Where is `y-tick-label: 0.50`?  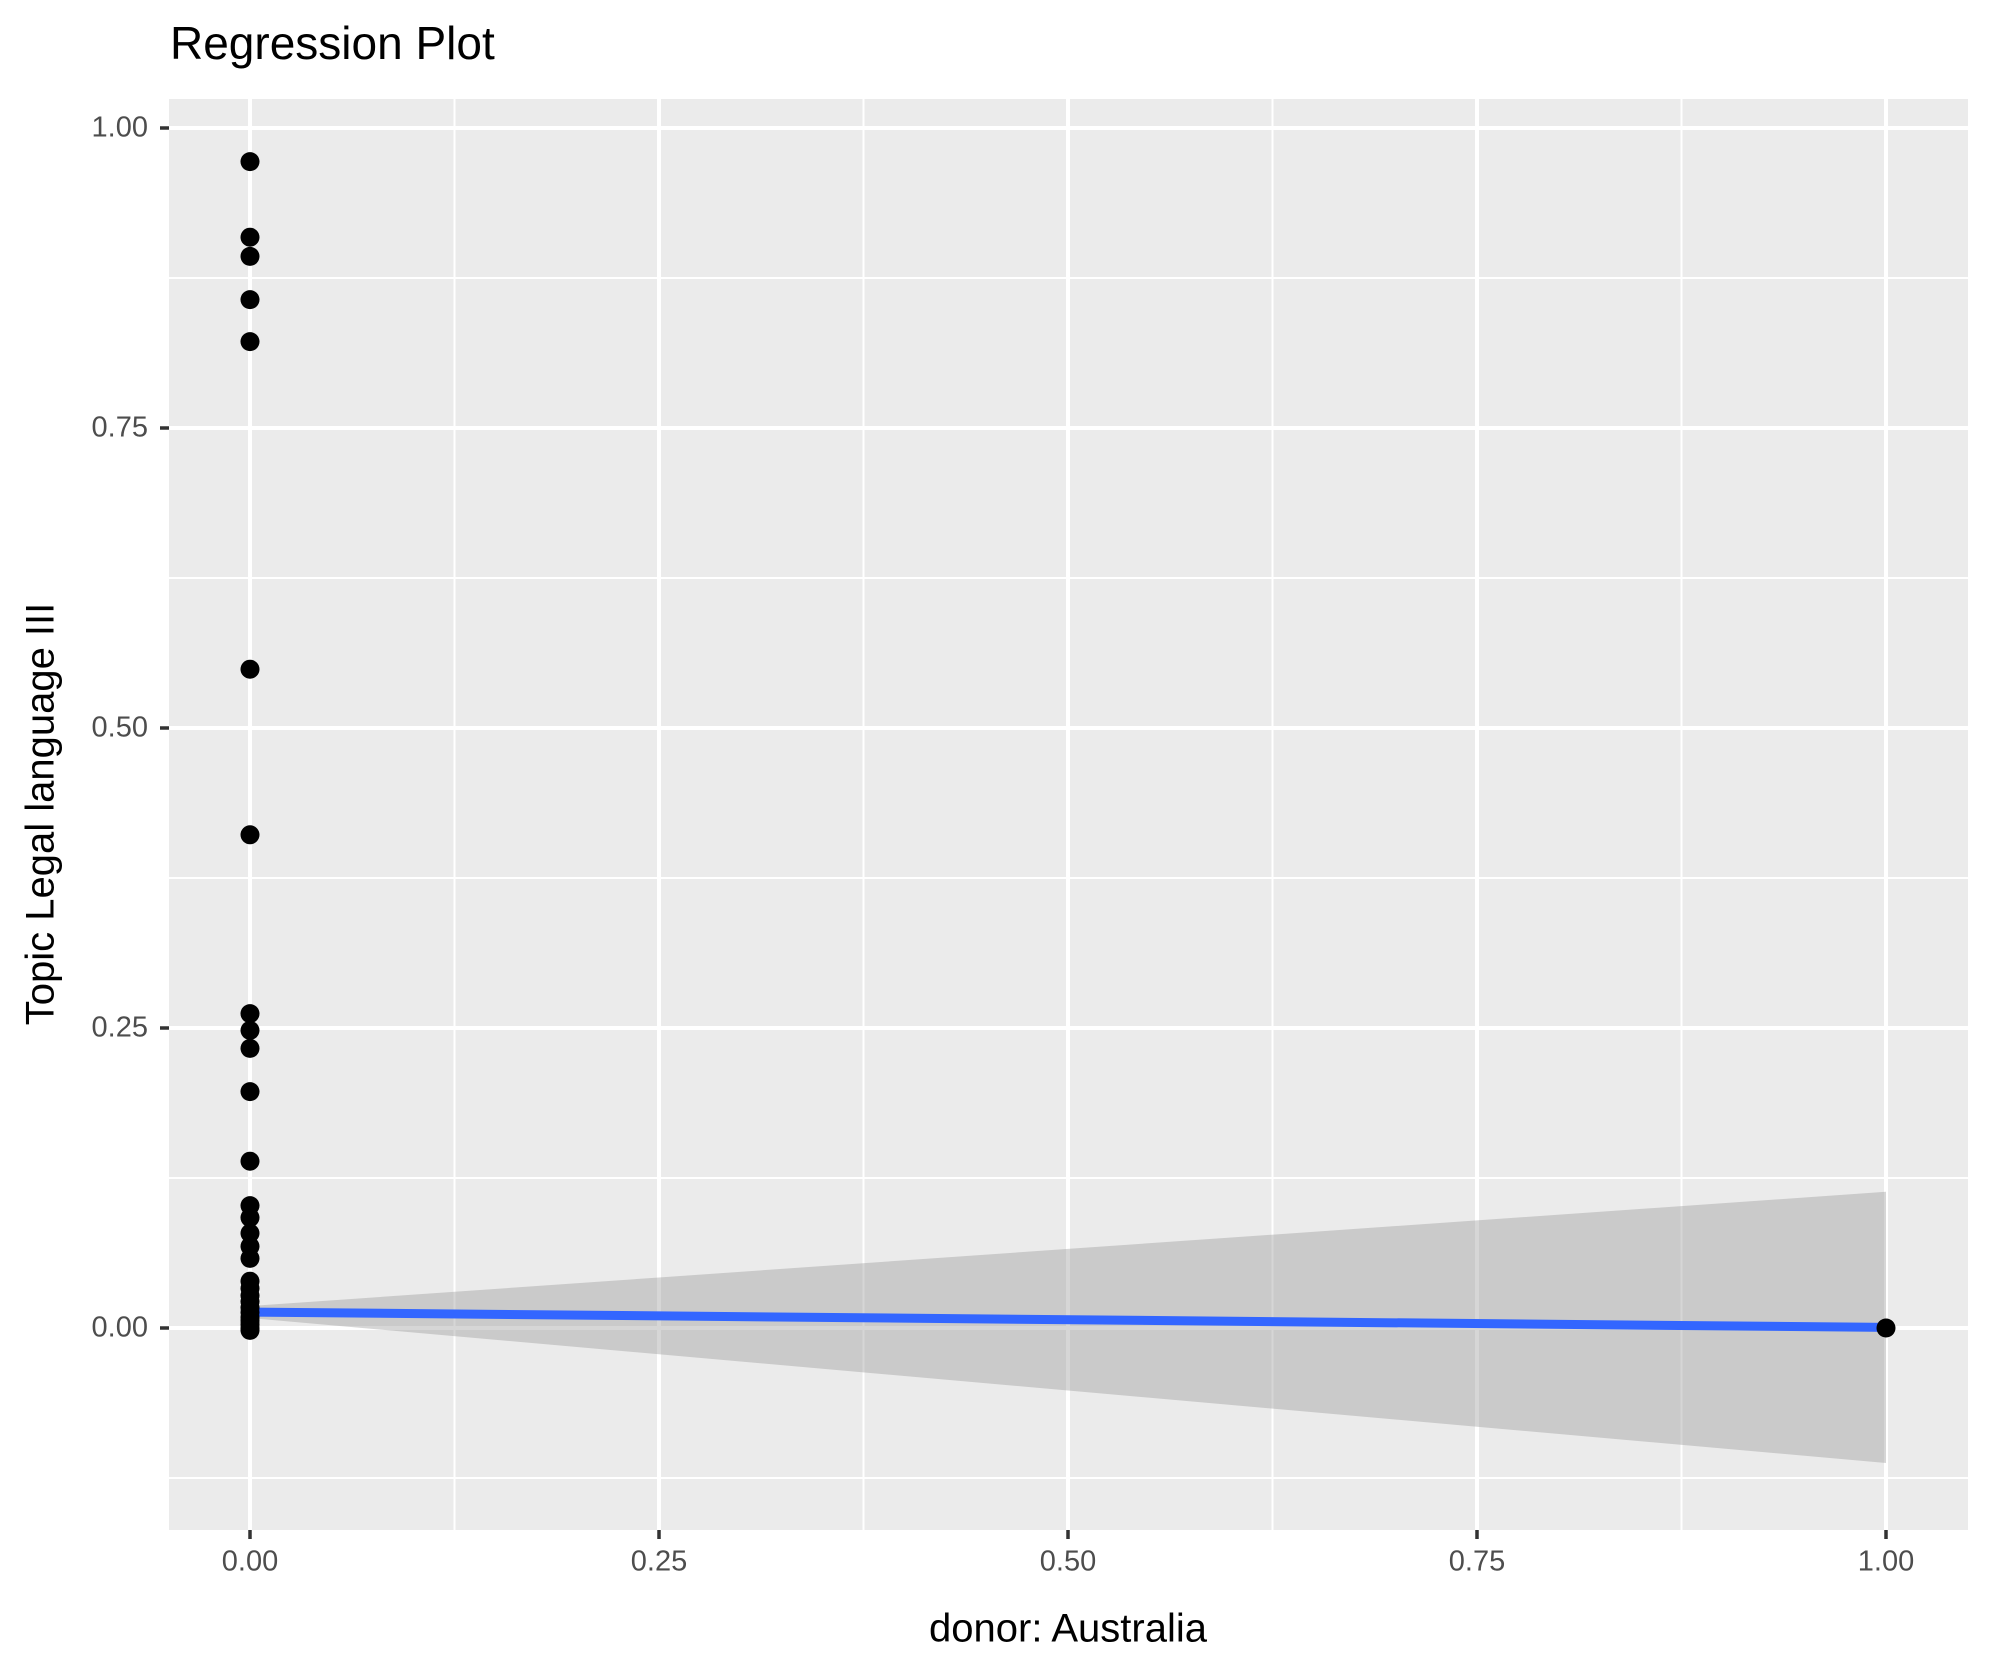
y-tick-label: 0.50 is located at coordinates (119, 727).